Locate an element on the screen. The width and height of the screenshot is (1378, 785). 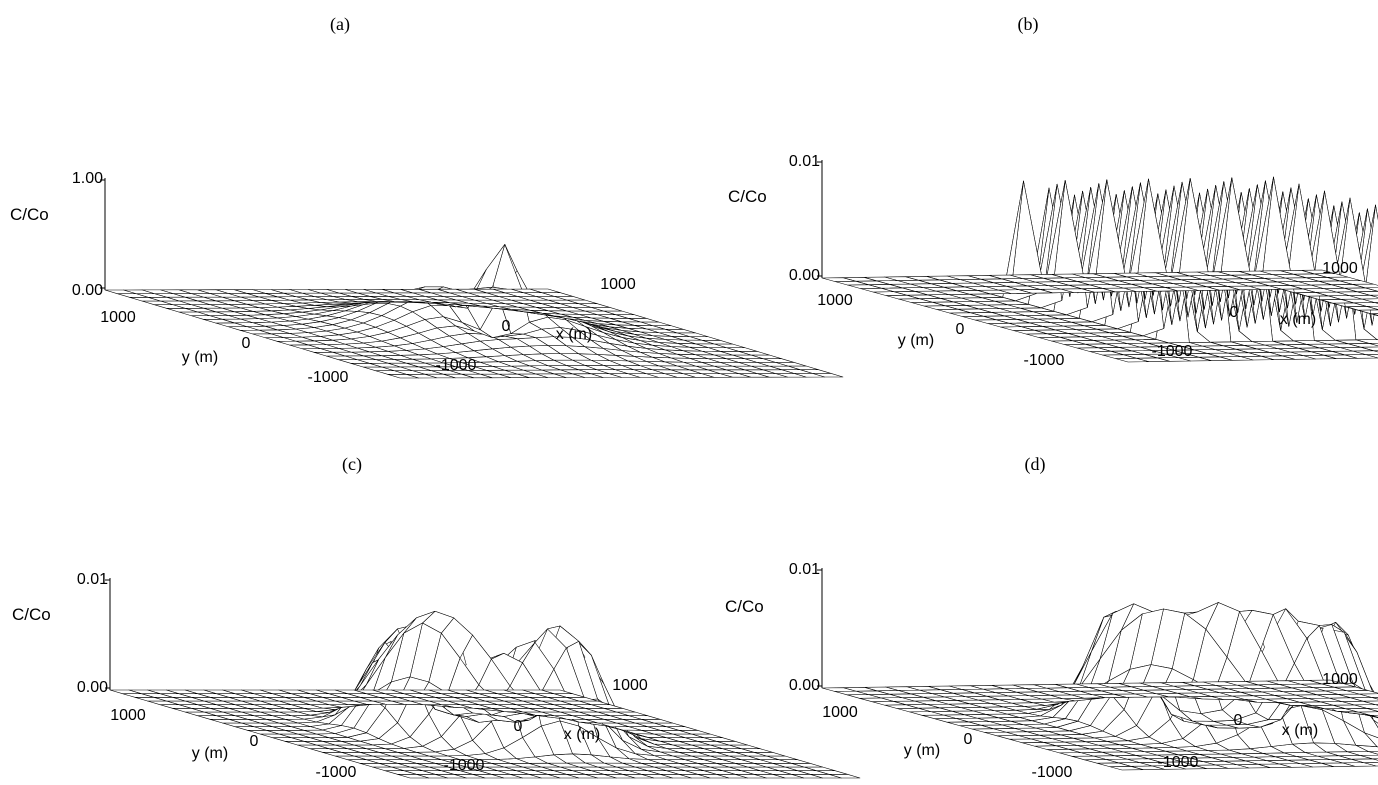
panel-d-label: (d) is located at coordinates (1035, 464).